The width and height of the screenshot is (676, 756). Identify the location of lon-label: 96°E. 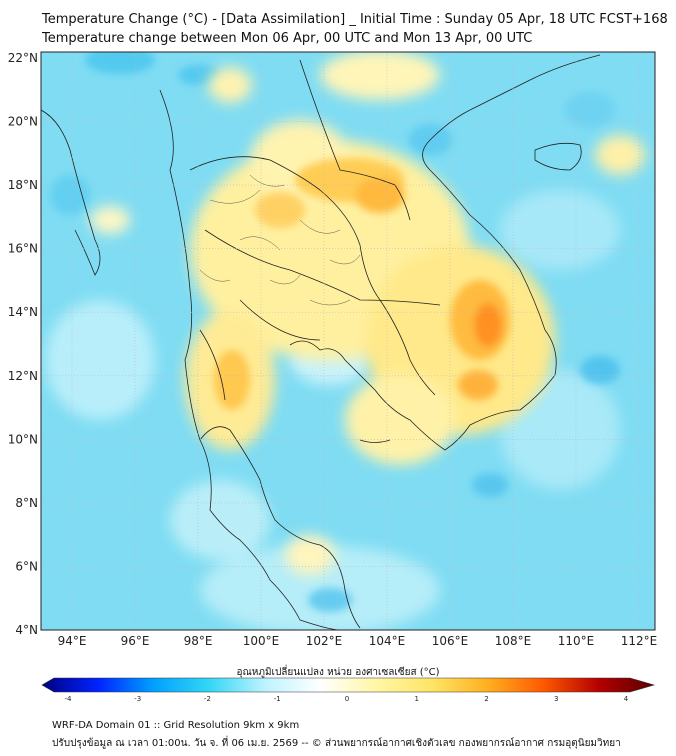
(135, 641).